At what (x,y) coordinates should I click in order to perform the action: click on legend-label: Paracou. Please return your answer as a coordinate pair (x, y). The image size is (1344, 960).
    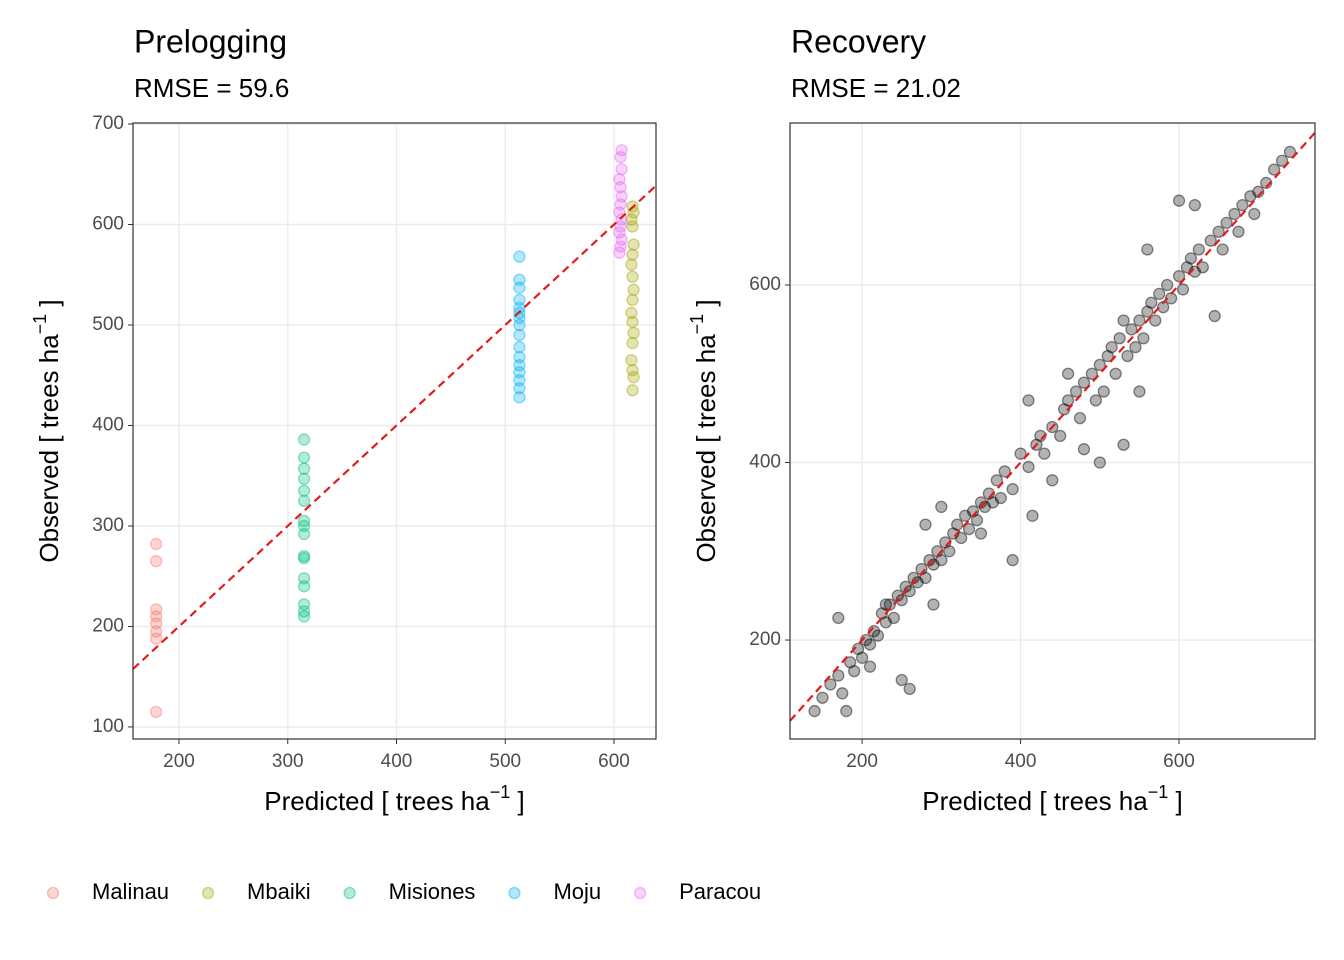
    Looking at the image, I should click on (720, 891).